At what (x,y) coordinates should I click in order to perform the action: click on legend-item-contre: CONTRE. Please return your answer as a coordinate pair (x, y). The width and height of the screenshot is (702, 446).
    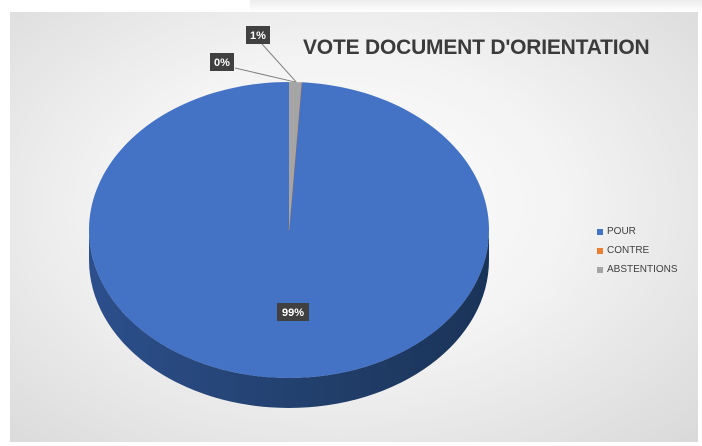
    Looking at the image, I should click on (637, 250).